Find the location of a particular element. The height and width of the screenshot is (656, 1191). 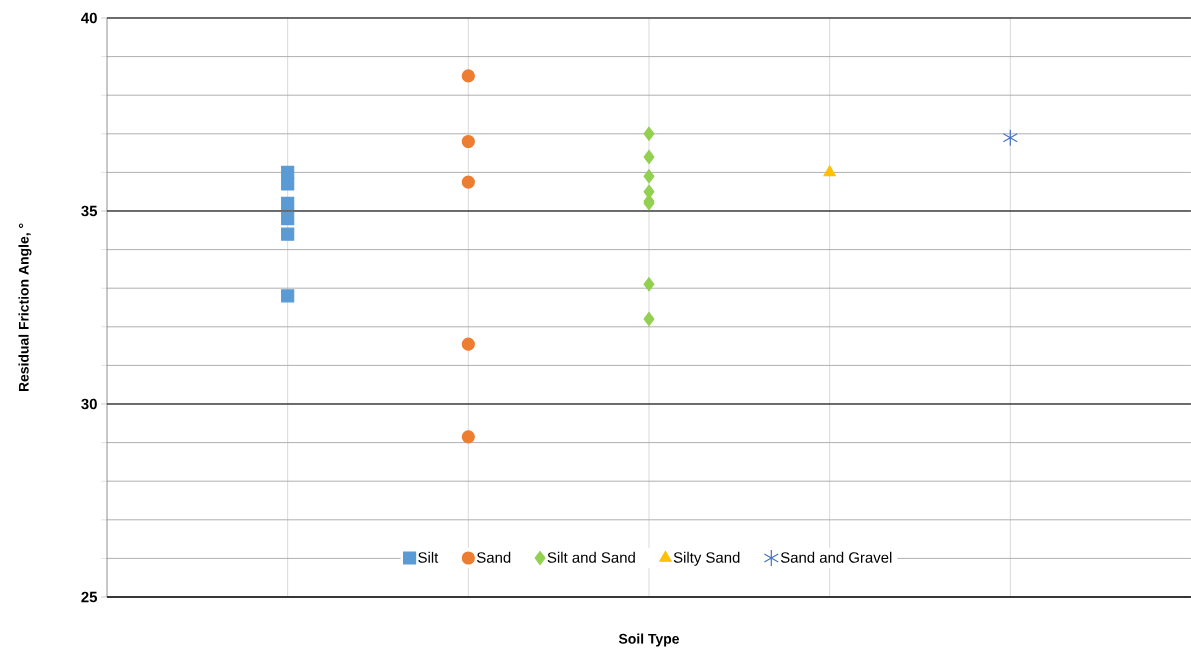

y-tick-label: 25 is located at coordinates (89, 597).